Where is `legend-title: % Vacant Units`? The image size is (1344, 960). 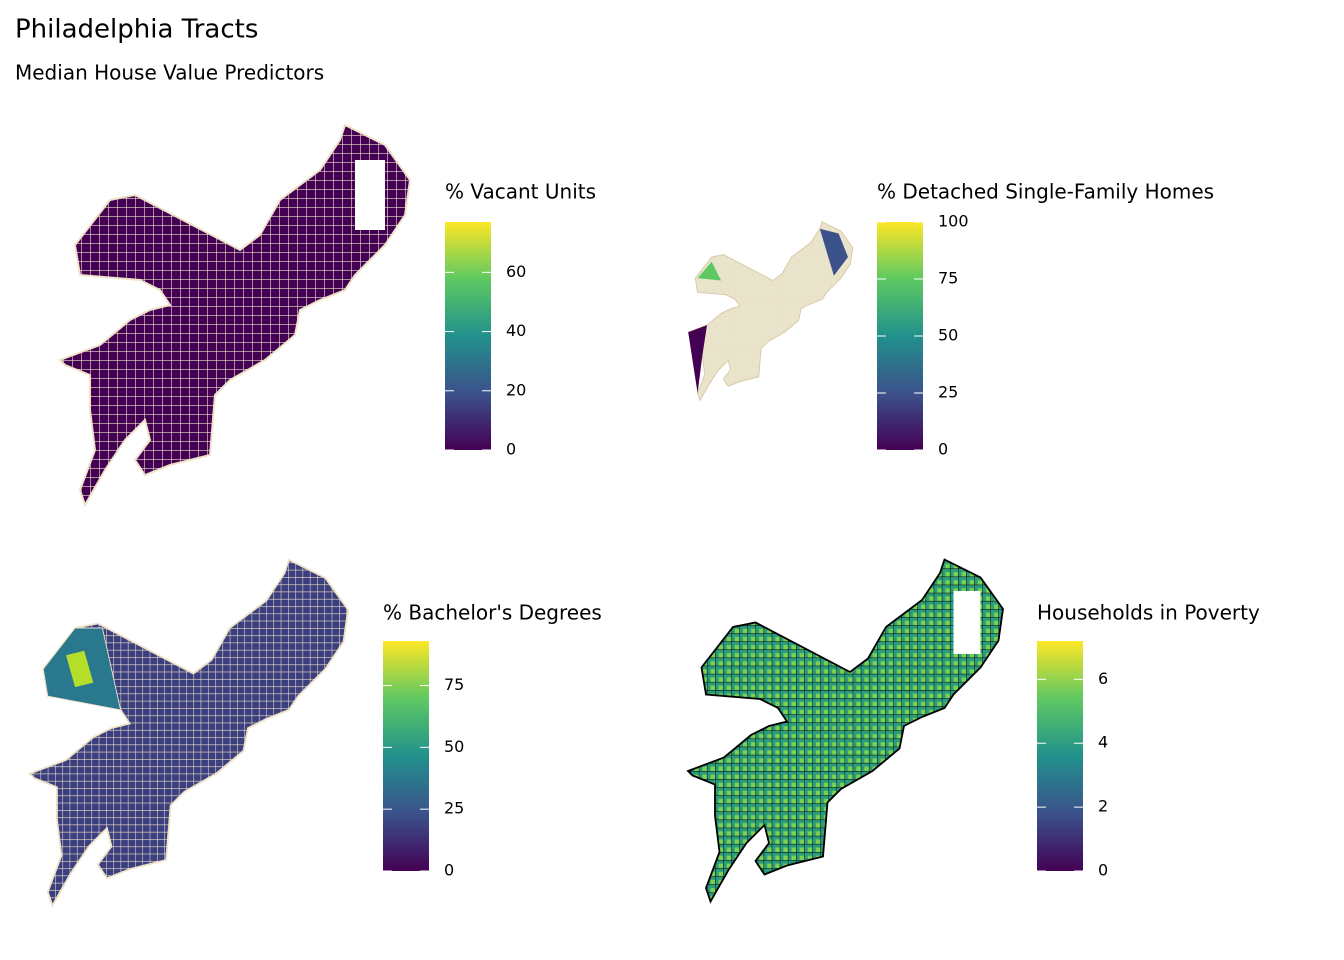
legend-title: % Vacant Units is located at coordinates (520, 192).